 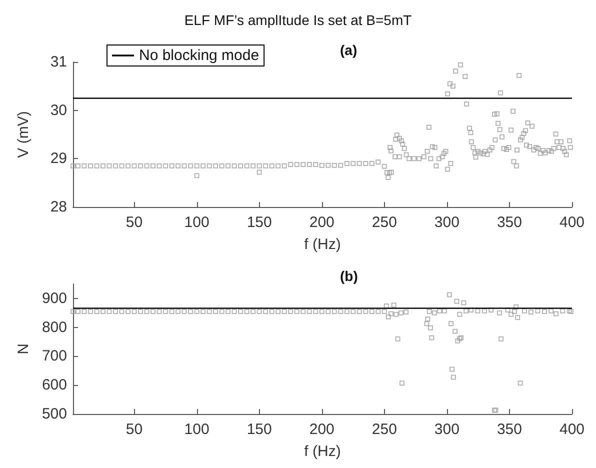 I want to click on chart-title: (b), so click(x=349, y=276).